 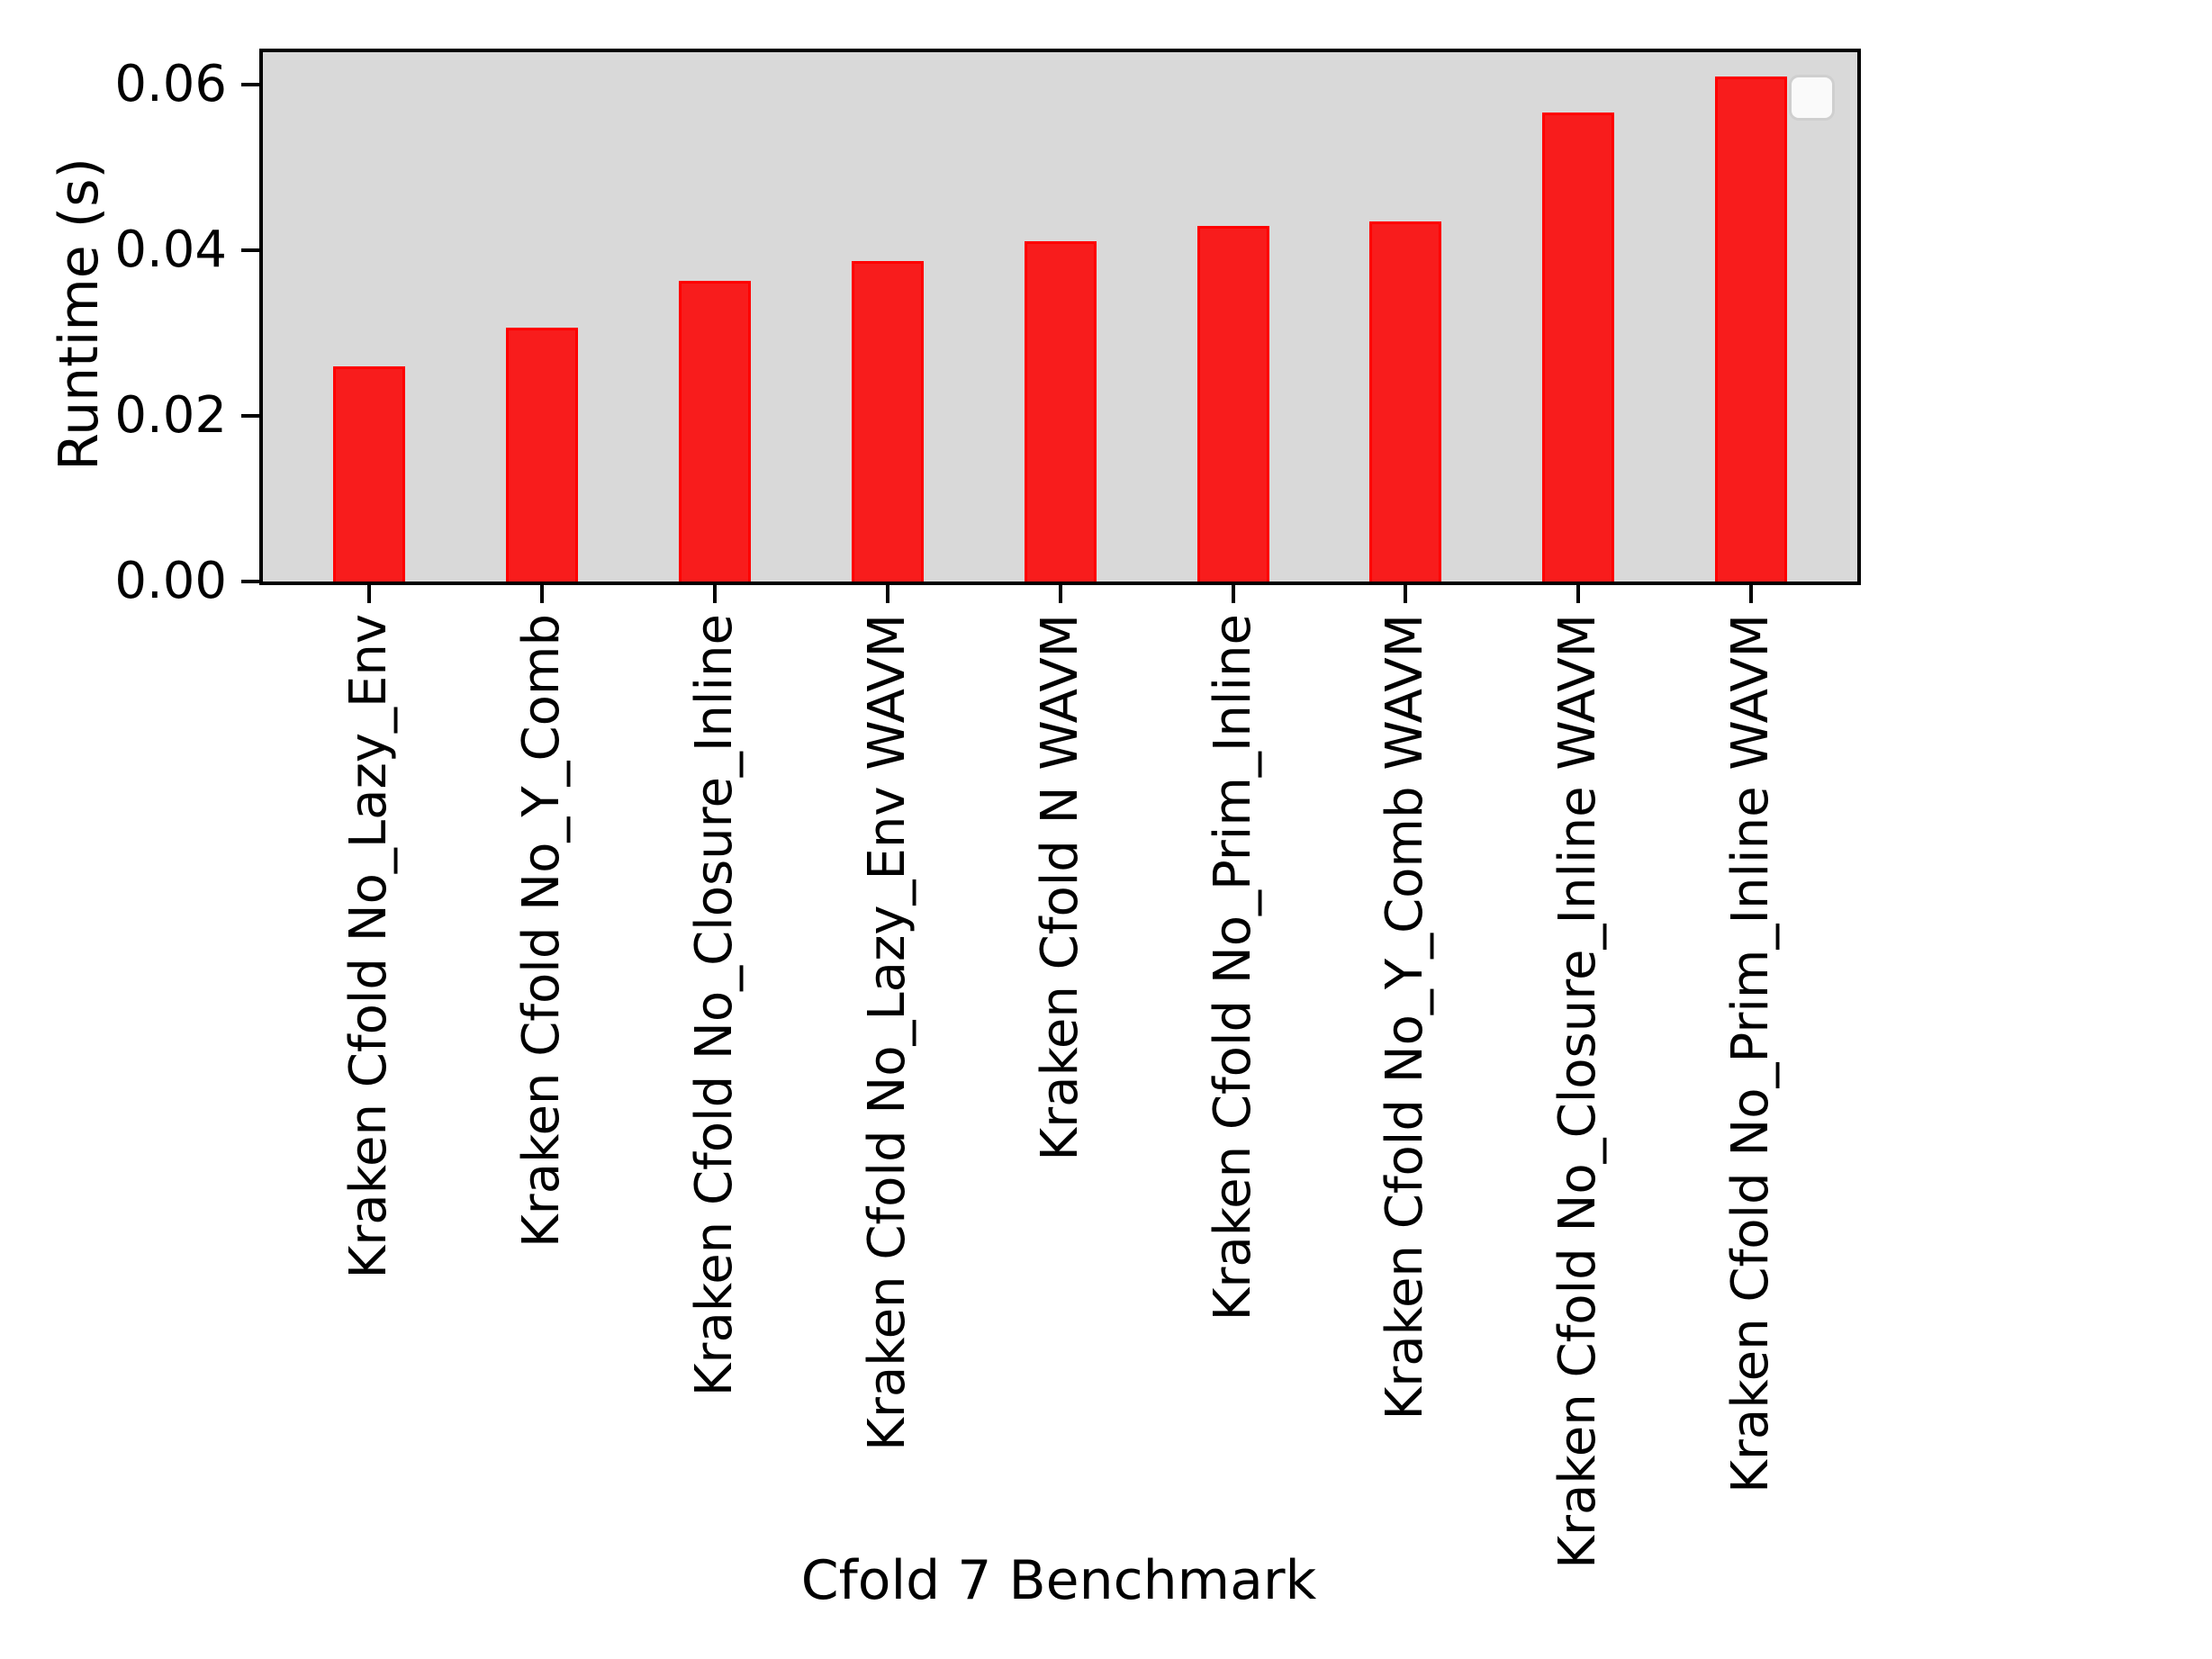 What do you see at coordinates (714, 1005) in the screenshot?
I see `x-tick-label: Kraken Cfold No_Closure_Inline` at bounding box center [714, 1005].